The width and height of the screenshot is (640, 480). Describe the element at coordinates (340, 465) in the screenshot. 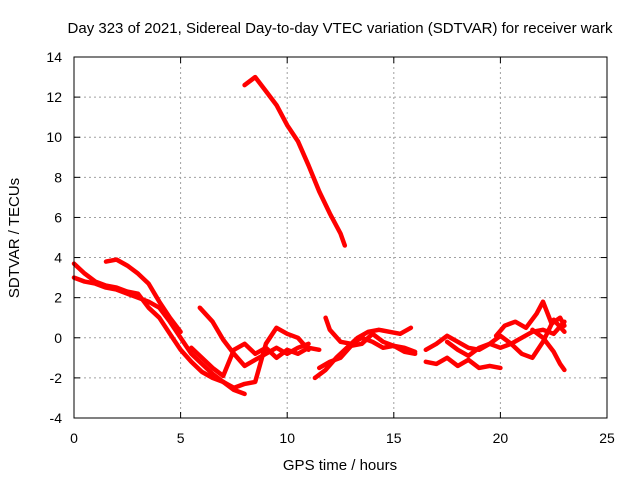

I see `x-axis-label: GPS time / hours` at that location.